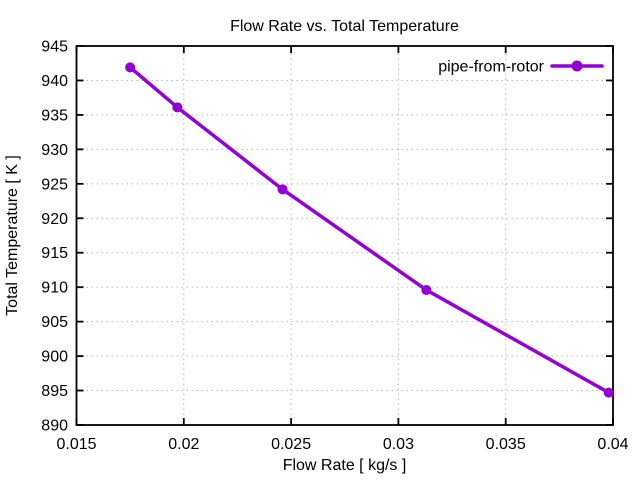 The width and height of the screenshot is (640, 480). What do you see at coordinates (54, 219) in the screenshot?
I see `y-tick-label: 920` at bounding box center [54, 219].